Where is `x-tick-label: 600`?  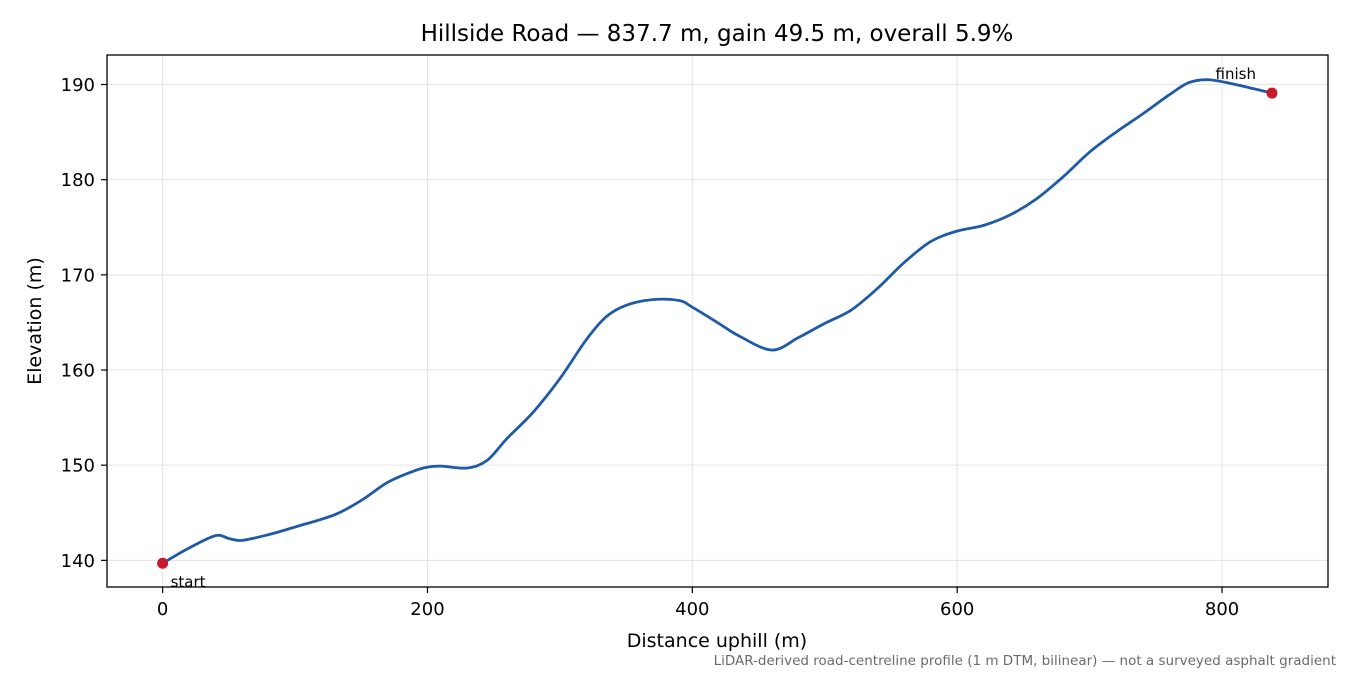
x-tick-label: 600 is located at coordinates (957, 609).